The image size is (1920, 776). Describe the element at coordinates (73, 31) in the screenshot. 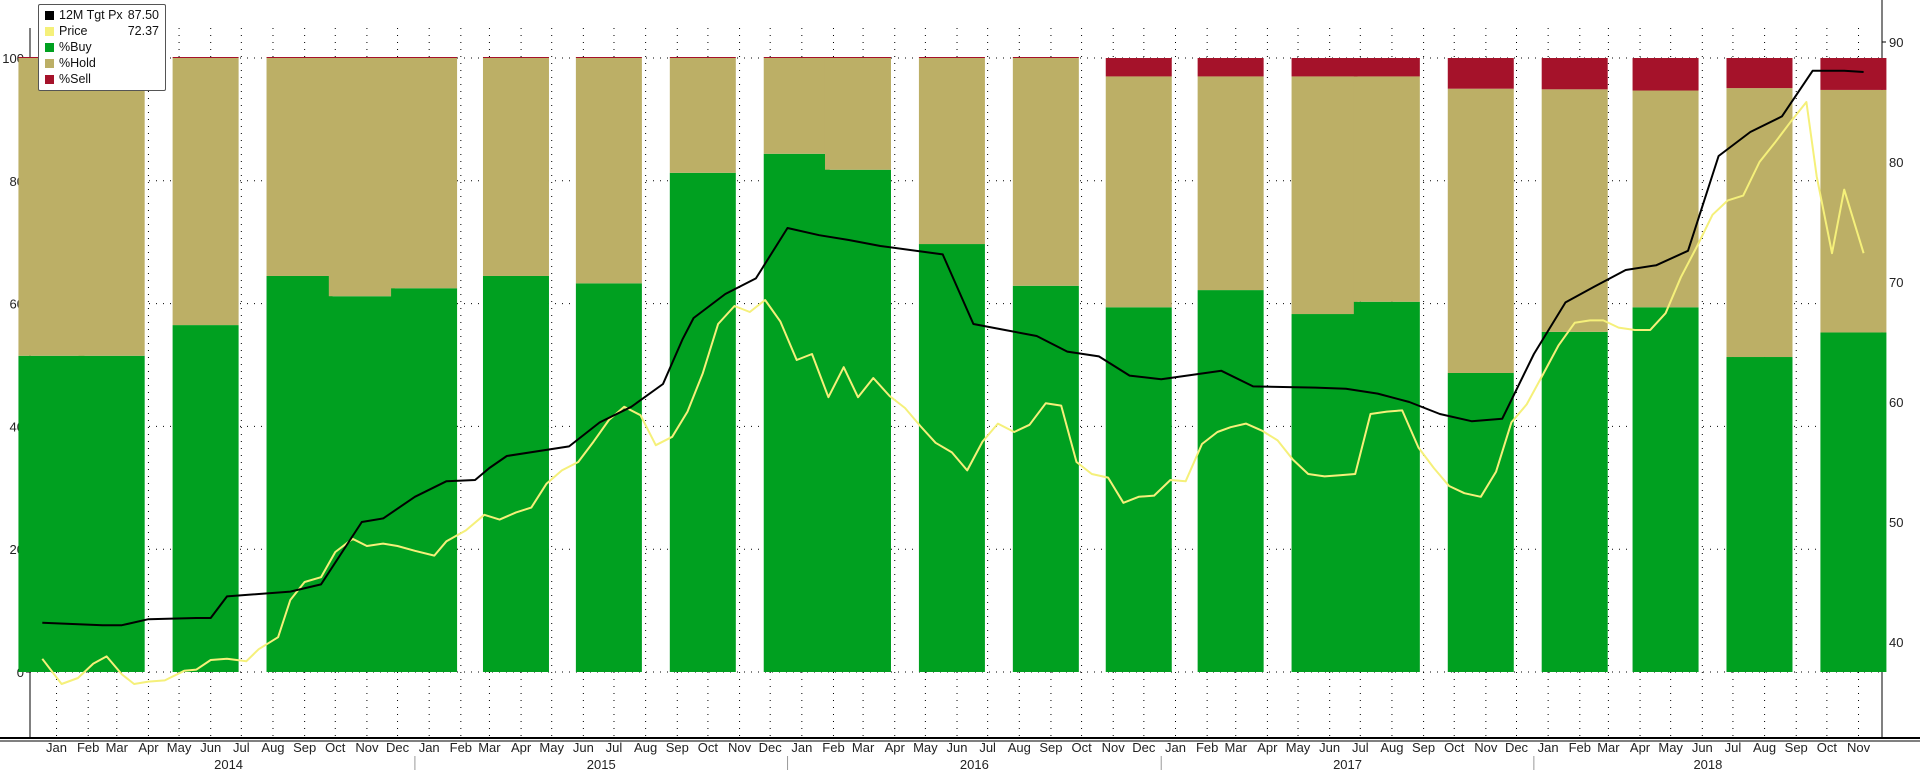

I see `legend-label: Price` at that location.